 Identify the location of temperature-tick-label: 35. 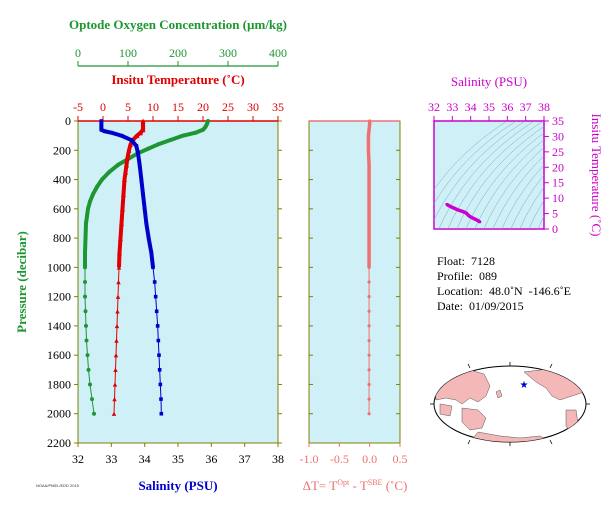
(278, 107).